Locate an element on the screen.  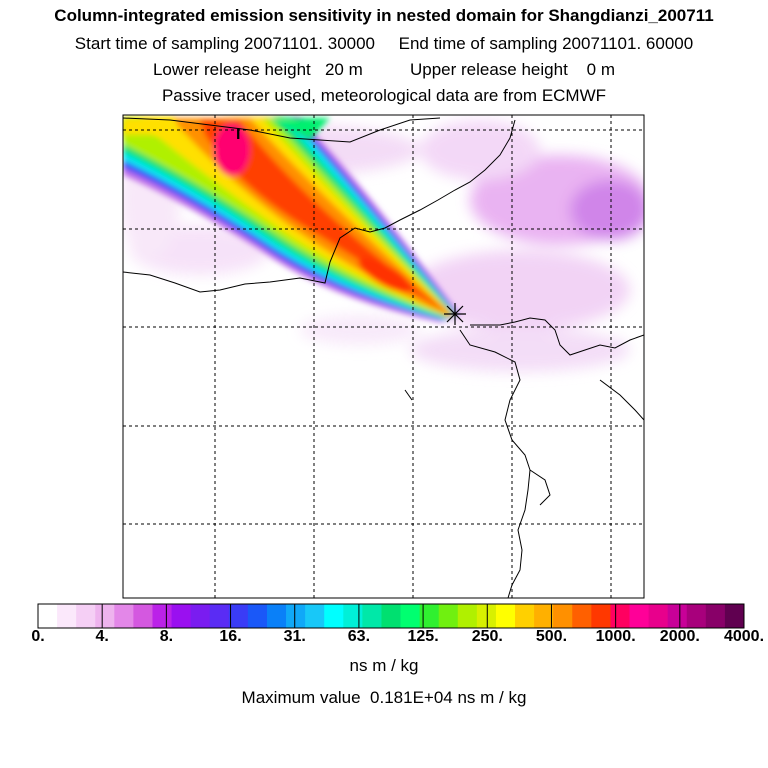
colorbar-frame is located at coordinates (391, 616).